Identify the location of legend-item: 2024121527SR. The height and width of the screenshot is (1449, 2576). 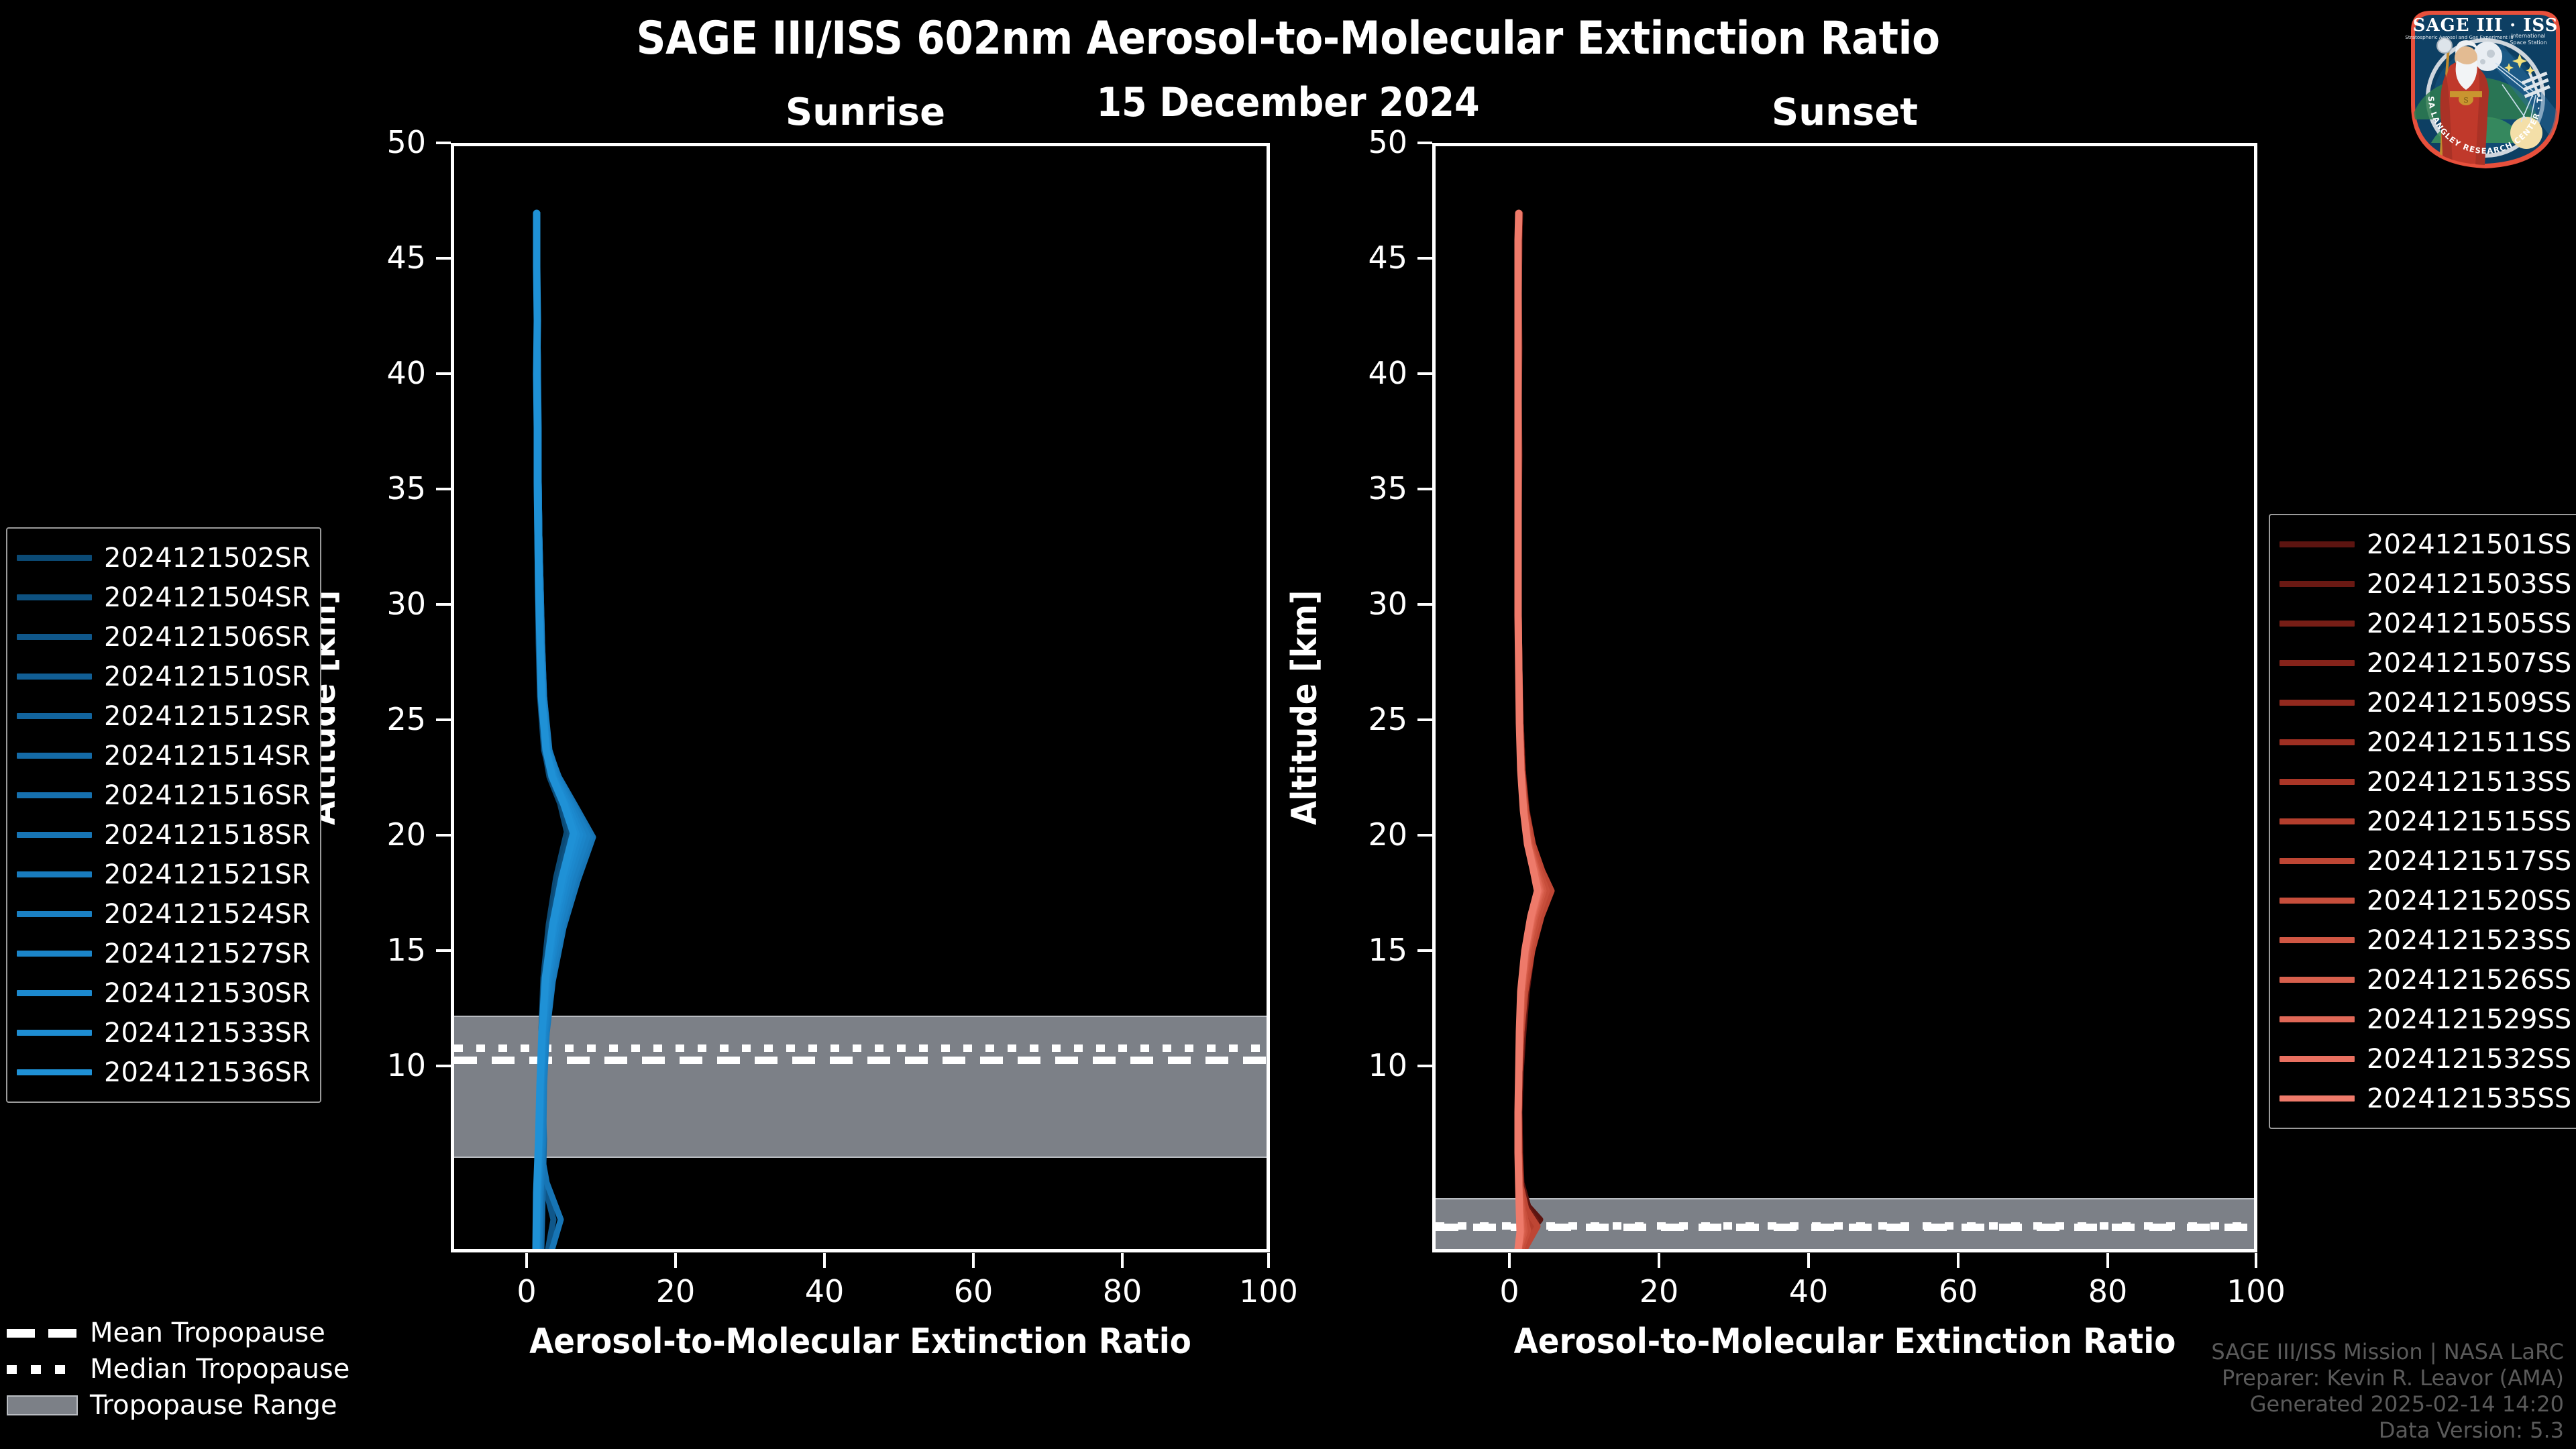
(164, 953).